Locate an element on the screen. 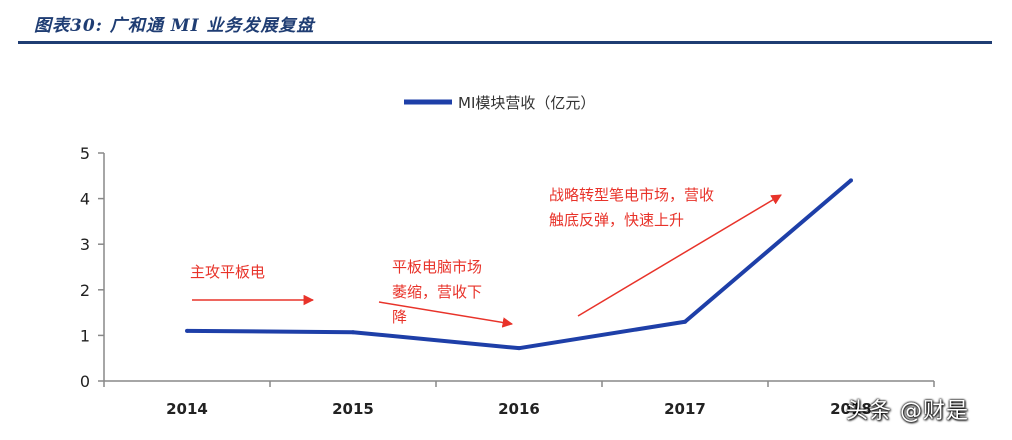 Image resolution: width=1012 pixels, height=440 pixels. y-tick-label: 3 is located at coordinates (85, 244).